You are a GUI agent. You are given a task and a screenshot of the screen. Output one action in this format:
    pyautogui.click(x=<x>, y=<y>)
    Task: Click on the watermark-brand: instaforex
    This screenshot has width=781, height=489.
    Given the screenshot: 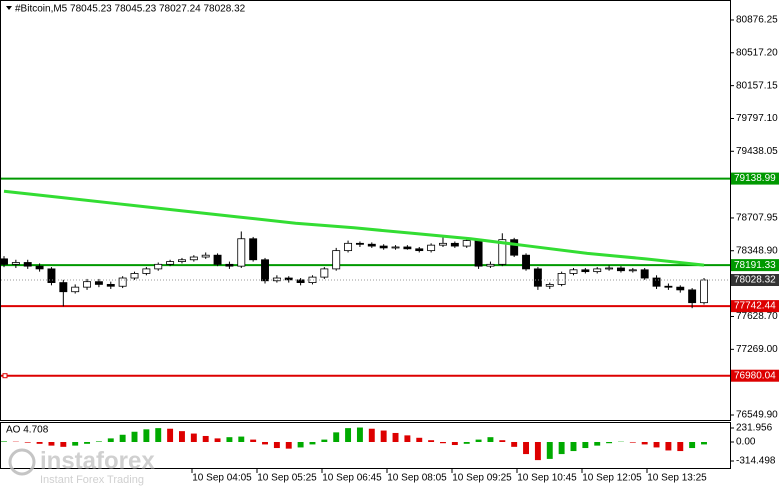 What is the action you would take?
    pyautogui.click(x=97, y=460)
    